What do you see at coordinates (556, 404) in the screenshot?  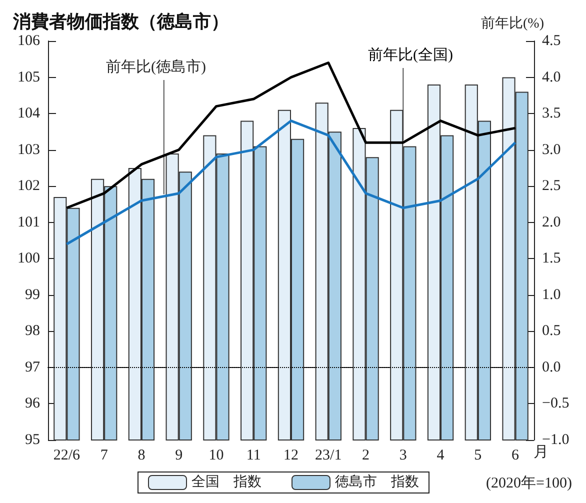 I see `y2-tick-label: −0.5` at bounding box center [556, 404].